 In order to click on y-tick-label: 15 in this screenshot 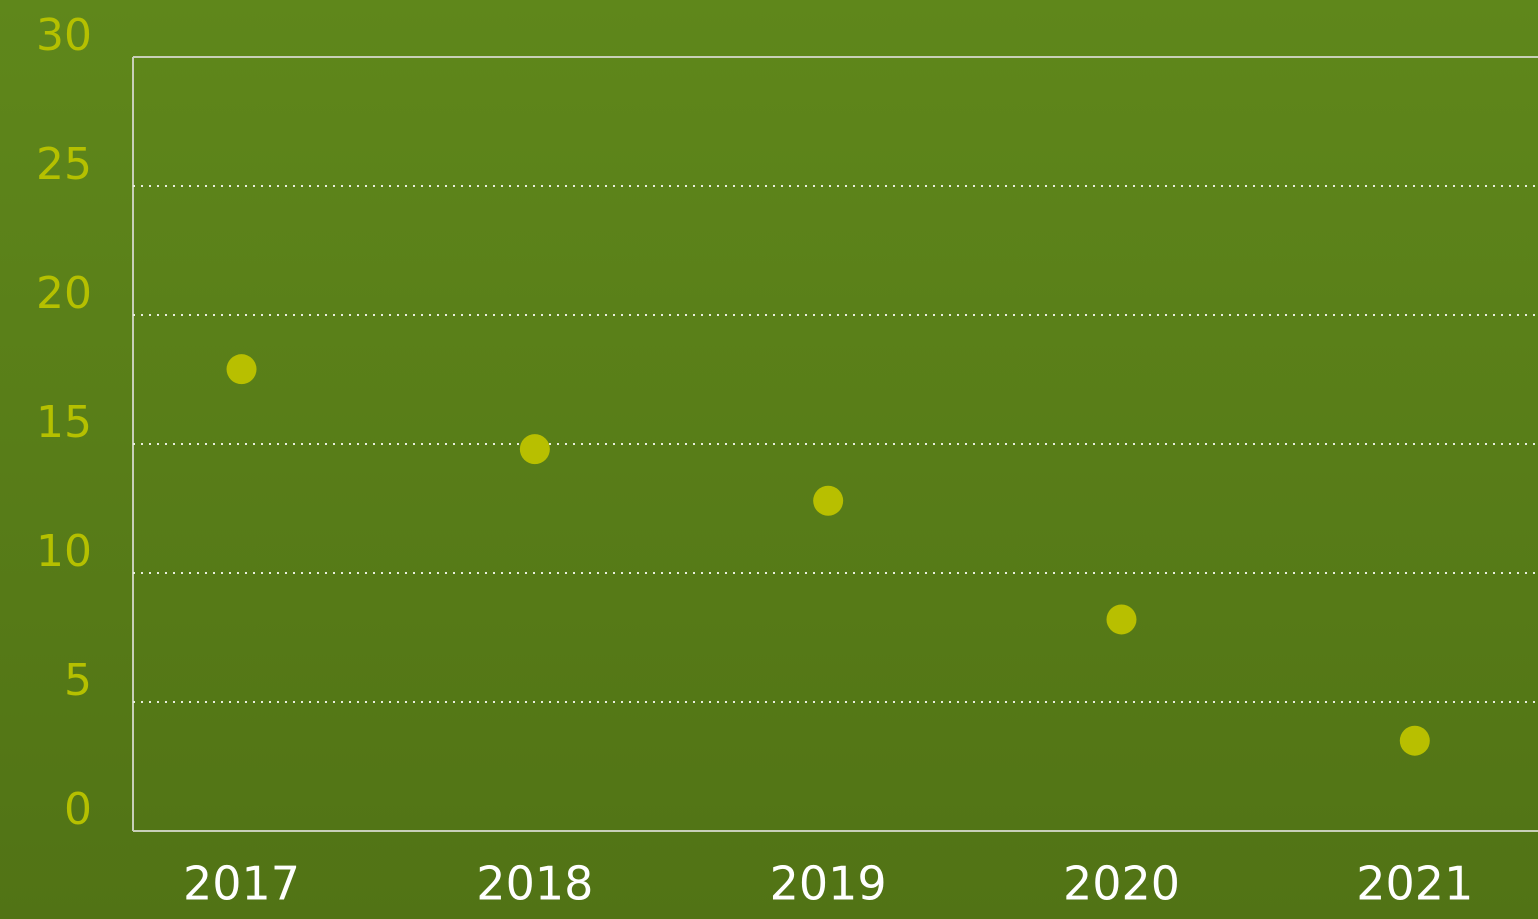, I will do `click(64, 422)`.